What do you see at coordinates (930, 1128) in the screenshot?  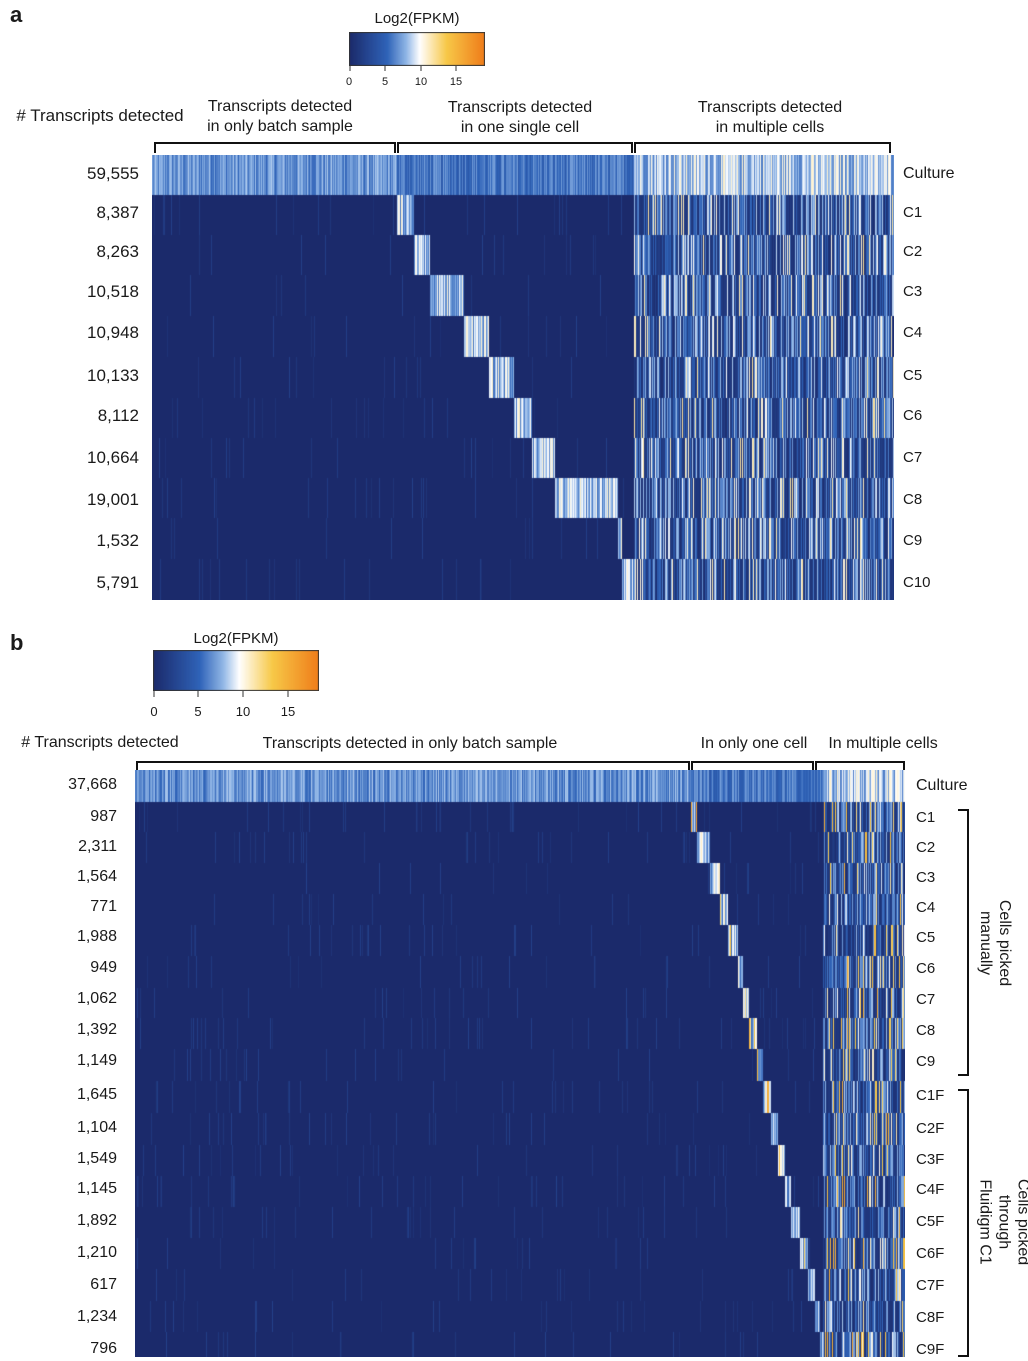 I see `row-sample-label: C2F` at bounding box center [930, 1128].